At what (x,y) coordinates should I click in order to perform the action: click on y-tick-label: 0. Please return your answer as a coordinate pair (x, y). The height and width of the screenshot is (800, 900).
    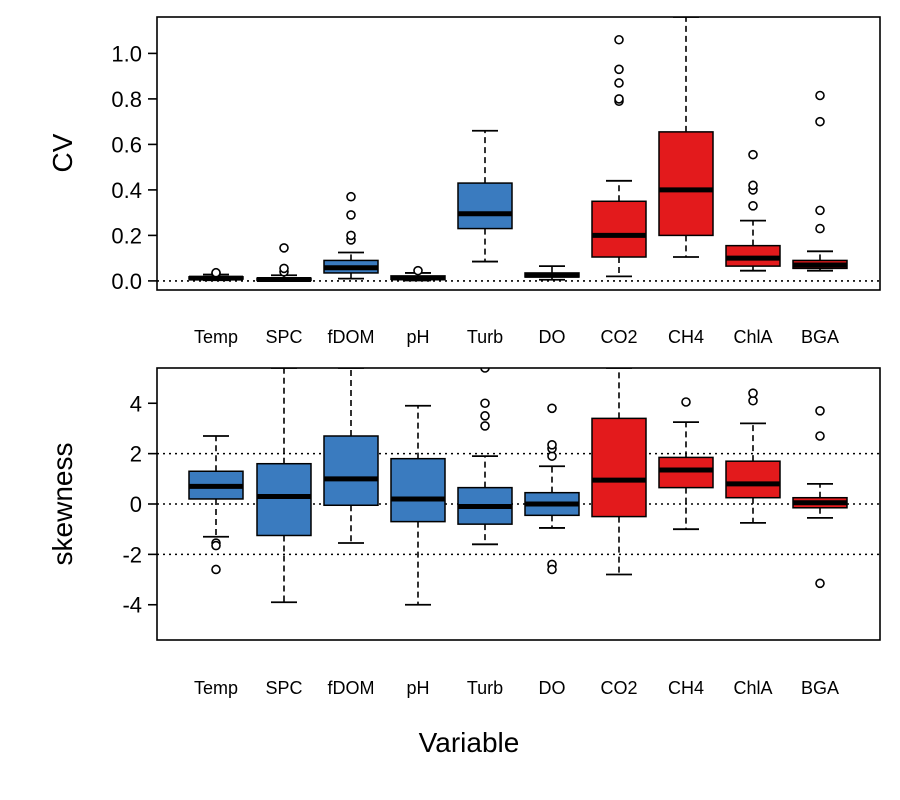
    Looking at the image, I should click on (136, 504).